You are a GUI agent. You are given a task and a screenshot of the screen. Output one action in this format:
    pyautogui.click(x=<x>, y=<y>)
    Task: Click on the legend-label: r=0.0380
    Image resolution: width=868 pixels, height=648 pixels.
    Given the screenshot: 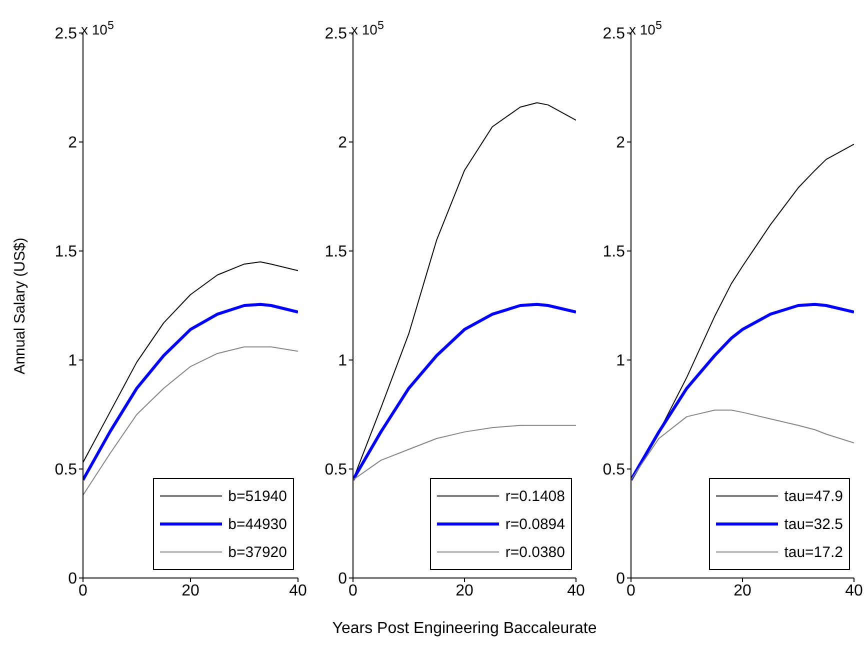 What is the action you would take?
    pyautogui.click(x=535, y=552)
    